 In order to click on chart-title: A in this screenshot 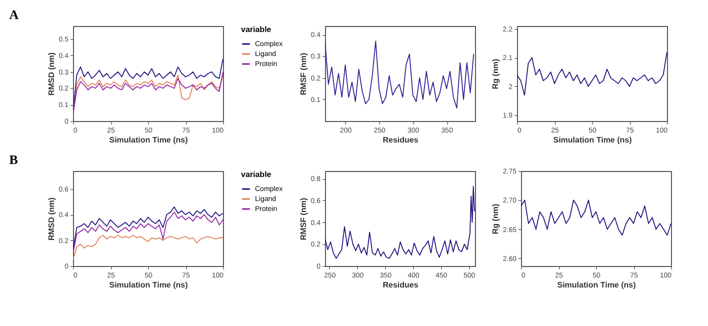, I will do `click(14, 14)`.